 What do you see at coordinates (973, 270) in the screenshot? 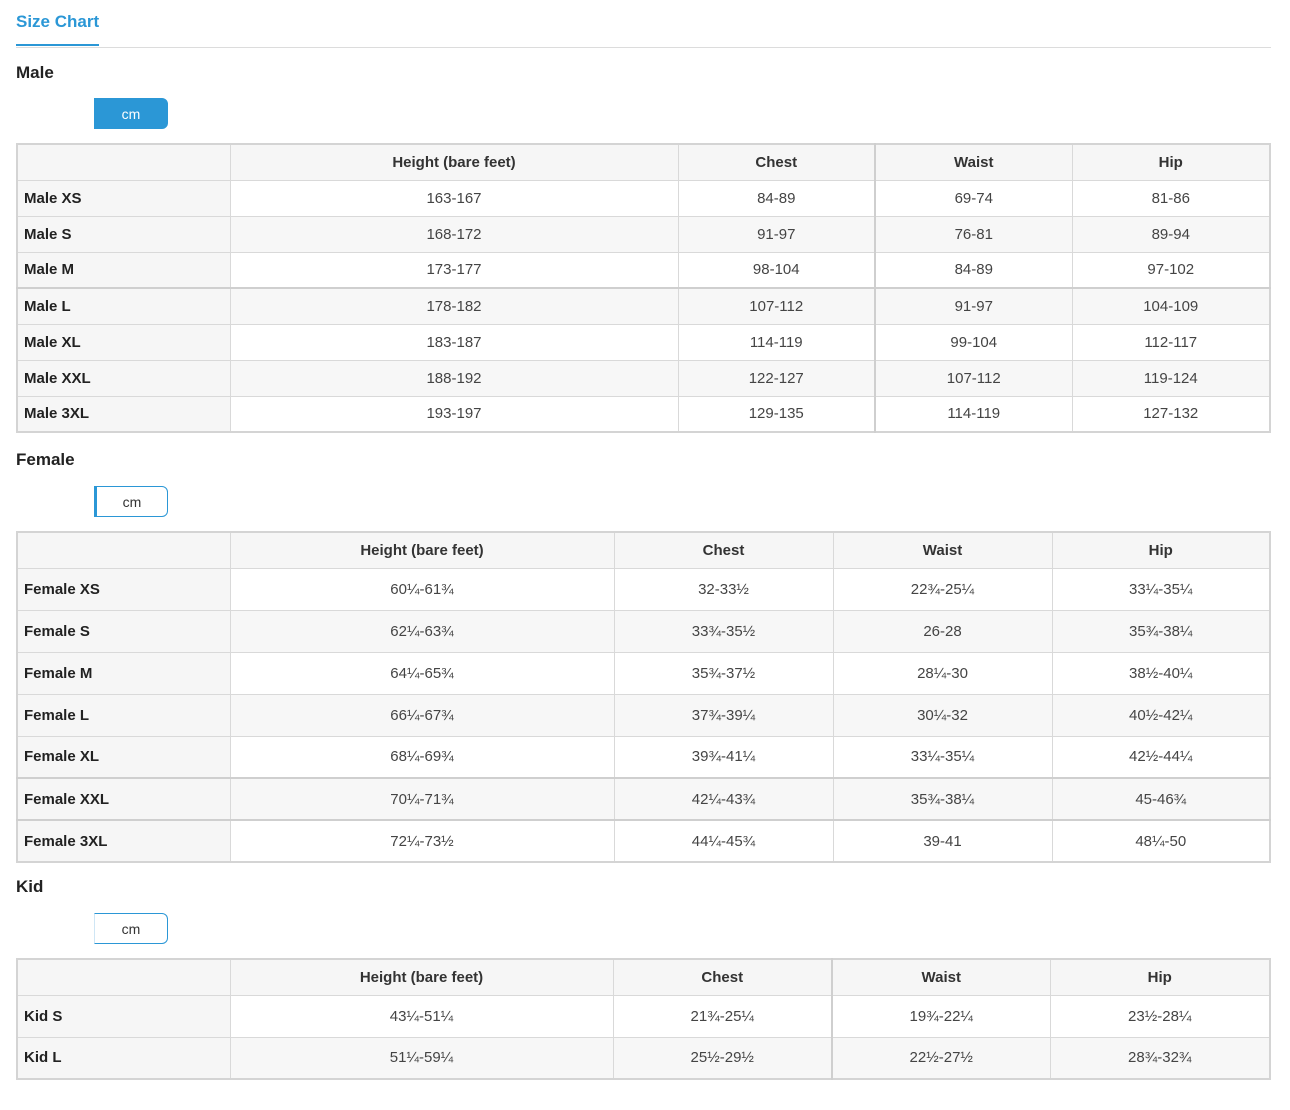
I see `waist-value: 84-89` at bounding box center [973, 270].